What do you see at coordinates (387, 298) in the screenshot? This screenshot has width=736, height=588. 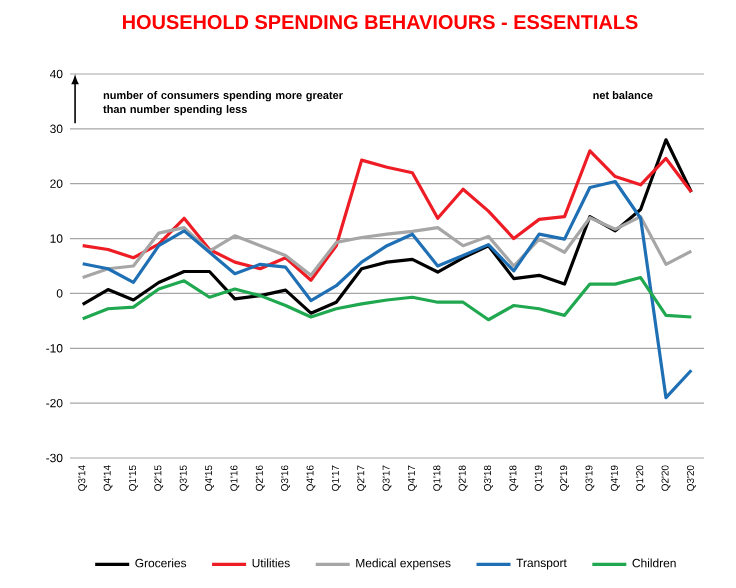 I see `line-series` at bounding box center [387, 298].